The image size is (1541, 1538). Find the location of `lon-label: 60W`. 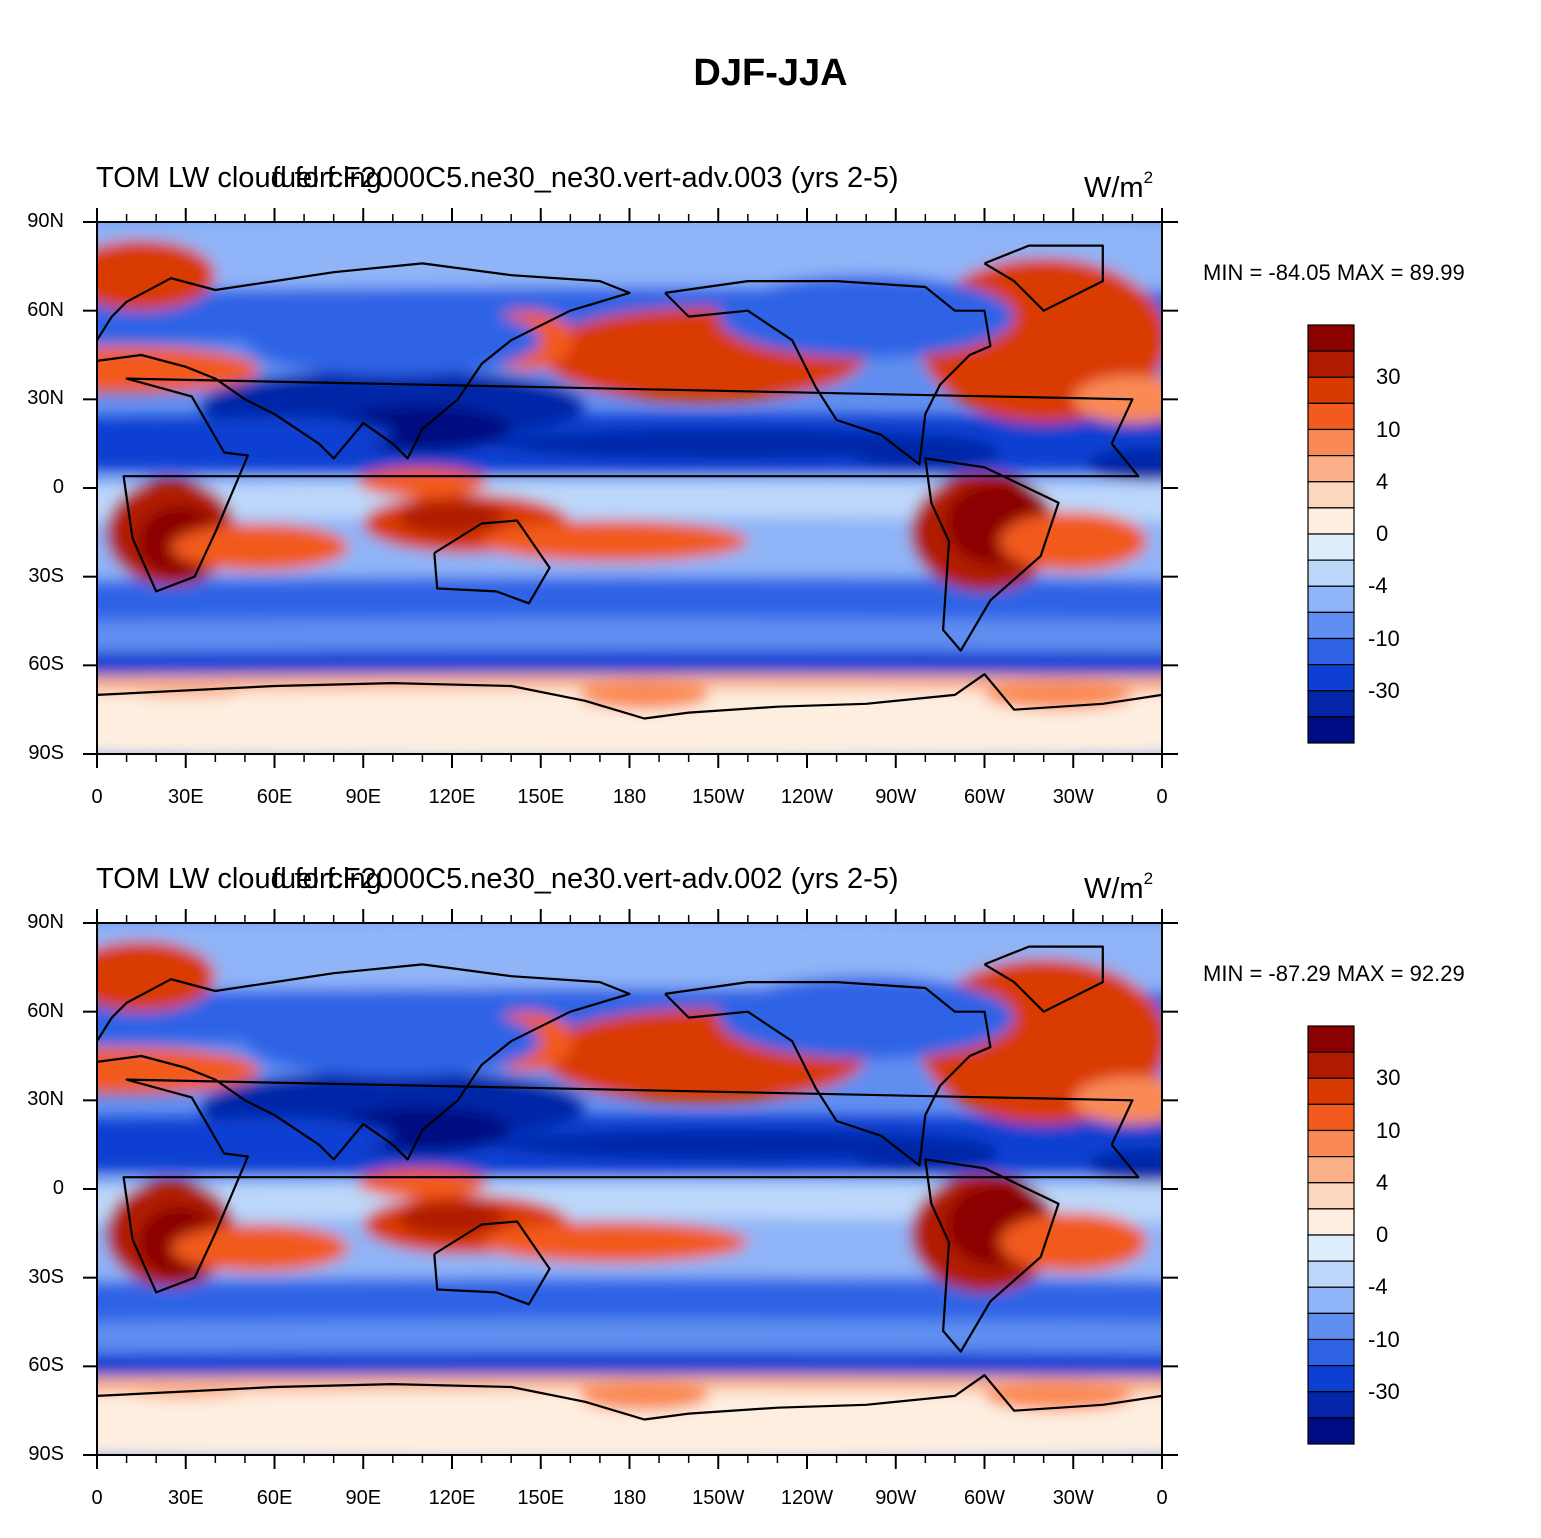

lon-label: 60W is located at coordinates (984, 797).